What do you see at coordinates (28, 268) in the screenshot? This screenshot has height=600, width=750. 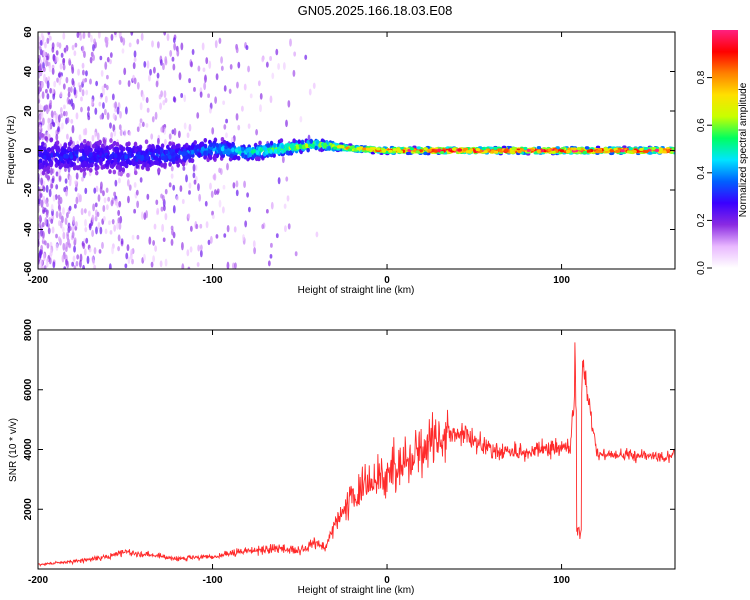 I see `spectrogram-y-tick-label: -60` at bounding box center [28, 268].